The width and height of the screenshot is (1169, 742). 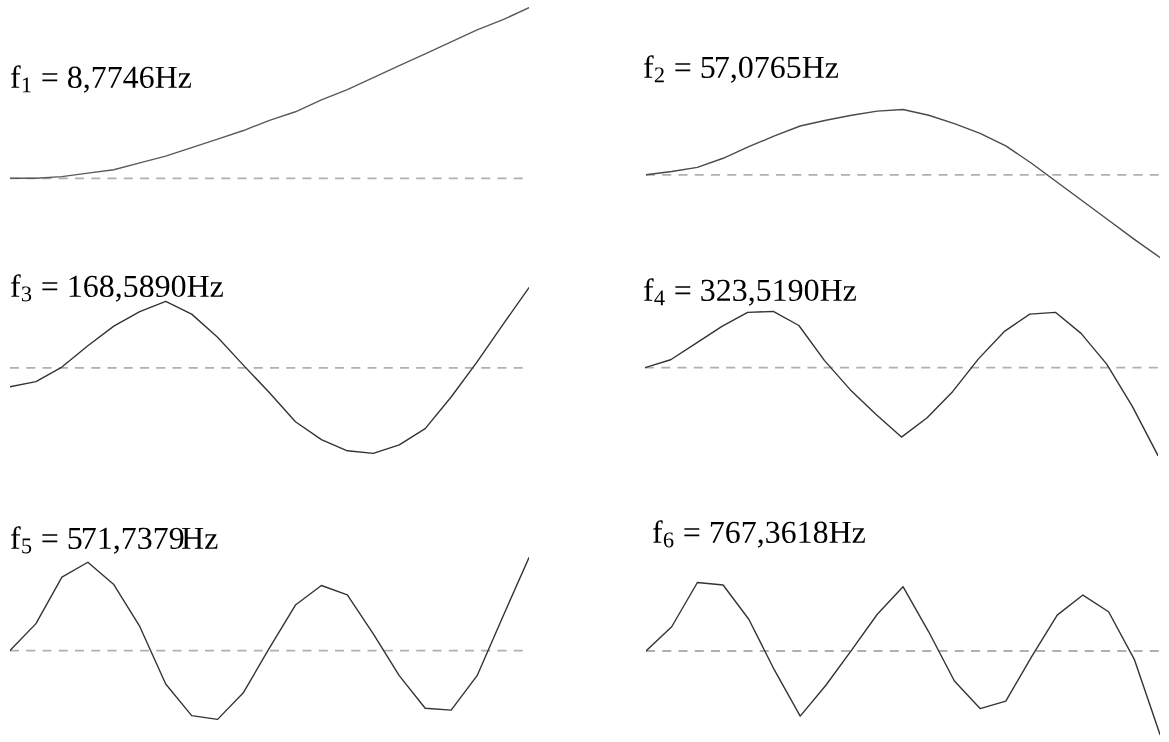 I want to click on chart-title: f$_{6}$ = 767,3618Hz, so click(x=758, y=534).